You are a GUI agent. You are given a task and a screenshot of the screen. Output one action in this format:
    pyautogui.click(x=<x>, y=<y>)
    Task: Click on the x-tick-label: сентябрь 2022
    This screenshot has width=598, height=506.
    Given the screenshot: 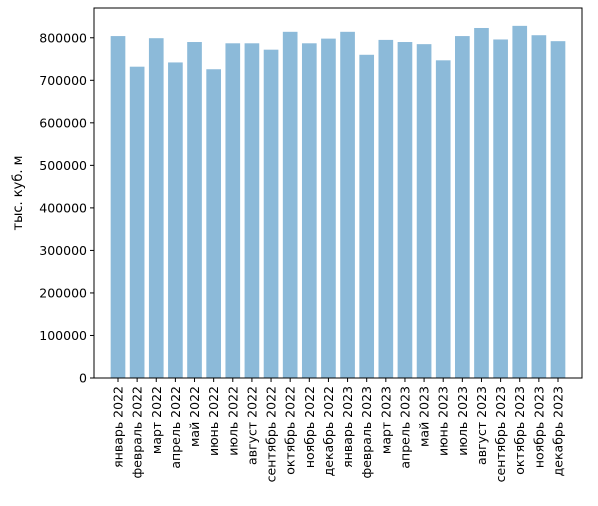 What is the action you would take?
    pyautogui.click(x=271, y=434)
    